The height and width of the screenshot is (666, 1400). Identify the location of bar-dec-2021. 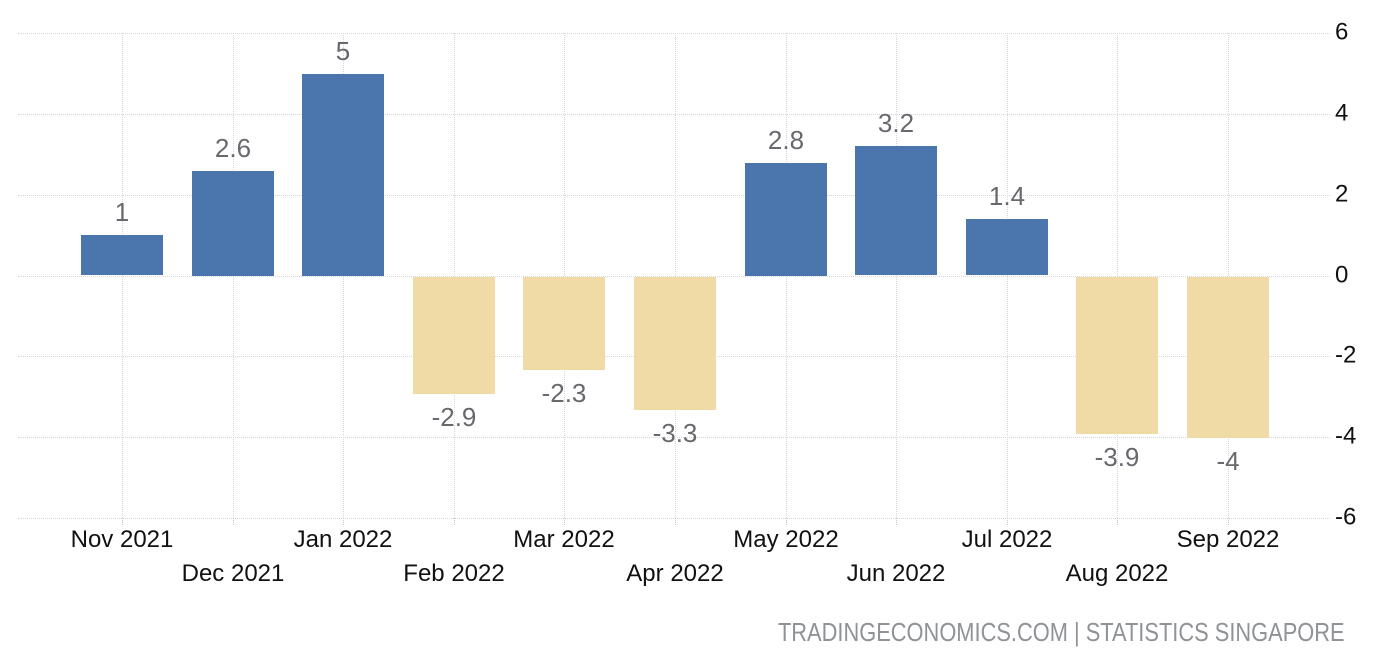
(233, 223).